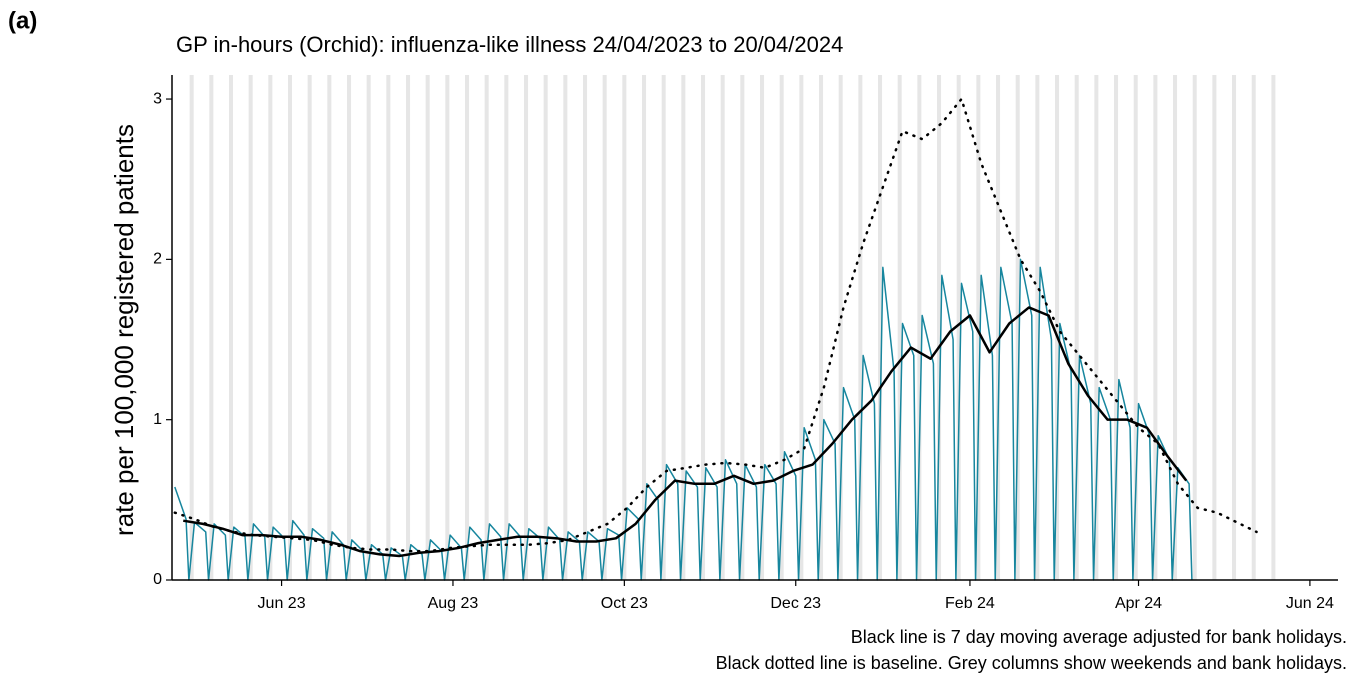  Describe the element at coordinates (453, 603) in the screenshot. I see `x-tick-label: Aug 23` at that location.